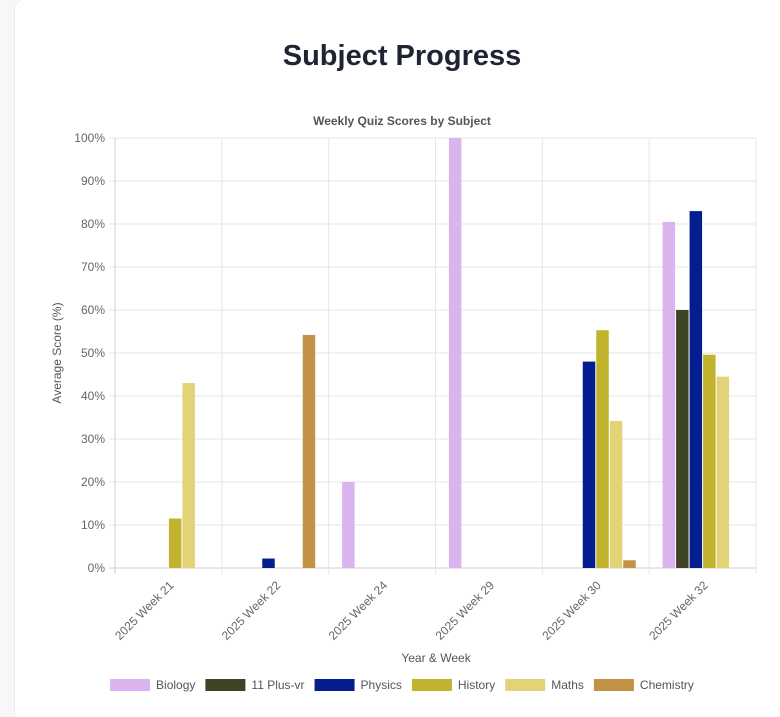  Describe the element at coordinates (571, 610) in the screenshot. I see `x-tick-label: 2025 Week 30` at that location.